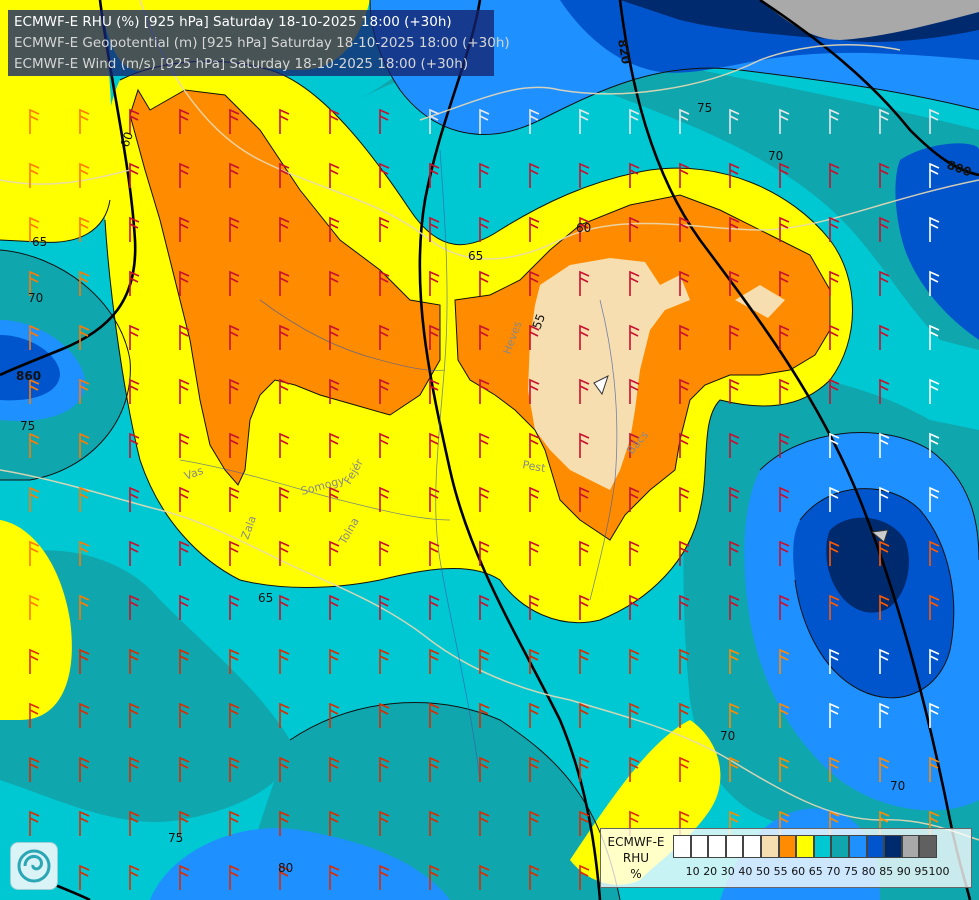  Describe the element at coordinates (636, 842) in the screenshot. I see `legend-title-line-1: ECMWF-E` at that location.